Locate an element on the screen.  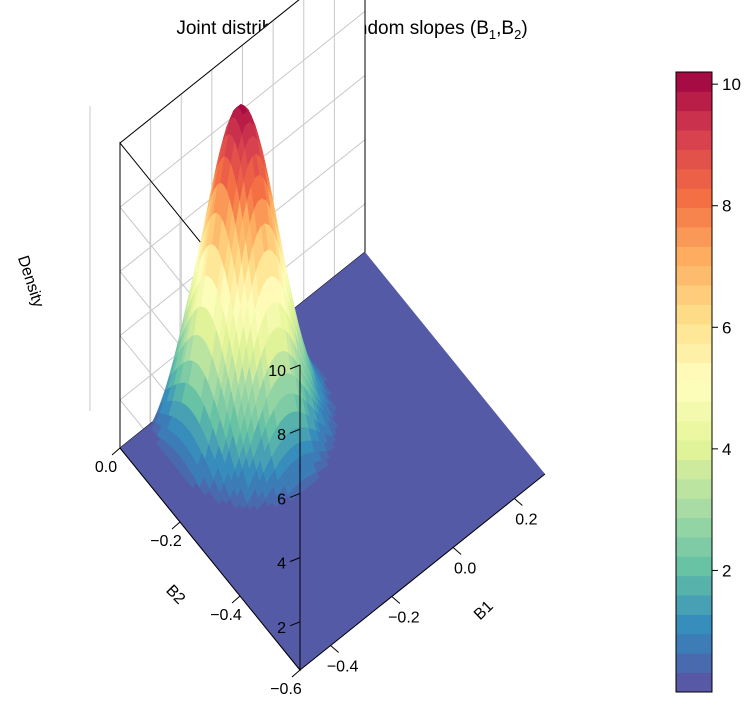
x-axis-label: B1 is located at coordinates (484, 611).